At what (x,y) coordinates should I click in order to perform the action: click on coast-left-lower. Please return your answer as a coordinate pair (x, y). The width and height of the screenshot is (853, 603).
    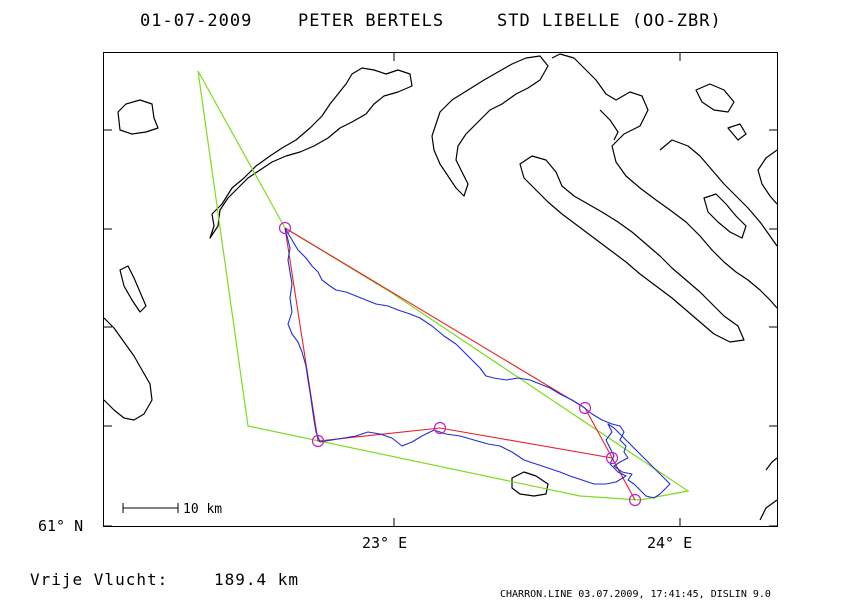
    Looking at the image, I should click on (128, 369).